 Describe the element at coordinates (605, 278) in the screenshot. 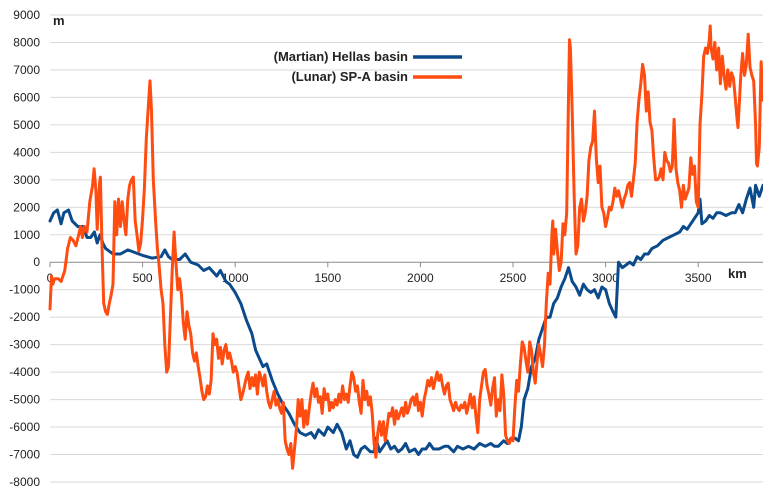

I see `x-tick-label: 3000` at that location.